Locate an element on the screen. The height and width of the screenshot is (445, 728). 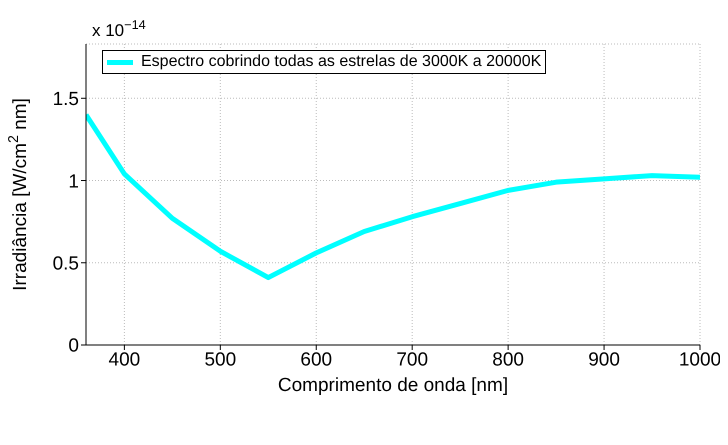
x-tick-label: 600 is located at coordinates (316, 359).